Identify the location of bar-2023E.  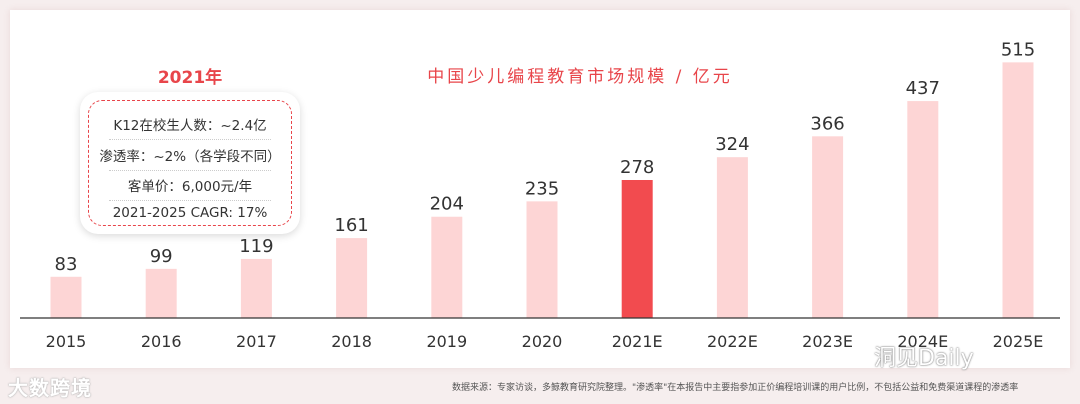
(828, 227).